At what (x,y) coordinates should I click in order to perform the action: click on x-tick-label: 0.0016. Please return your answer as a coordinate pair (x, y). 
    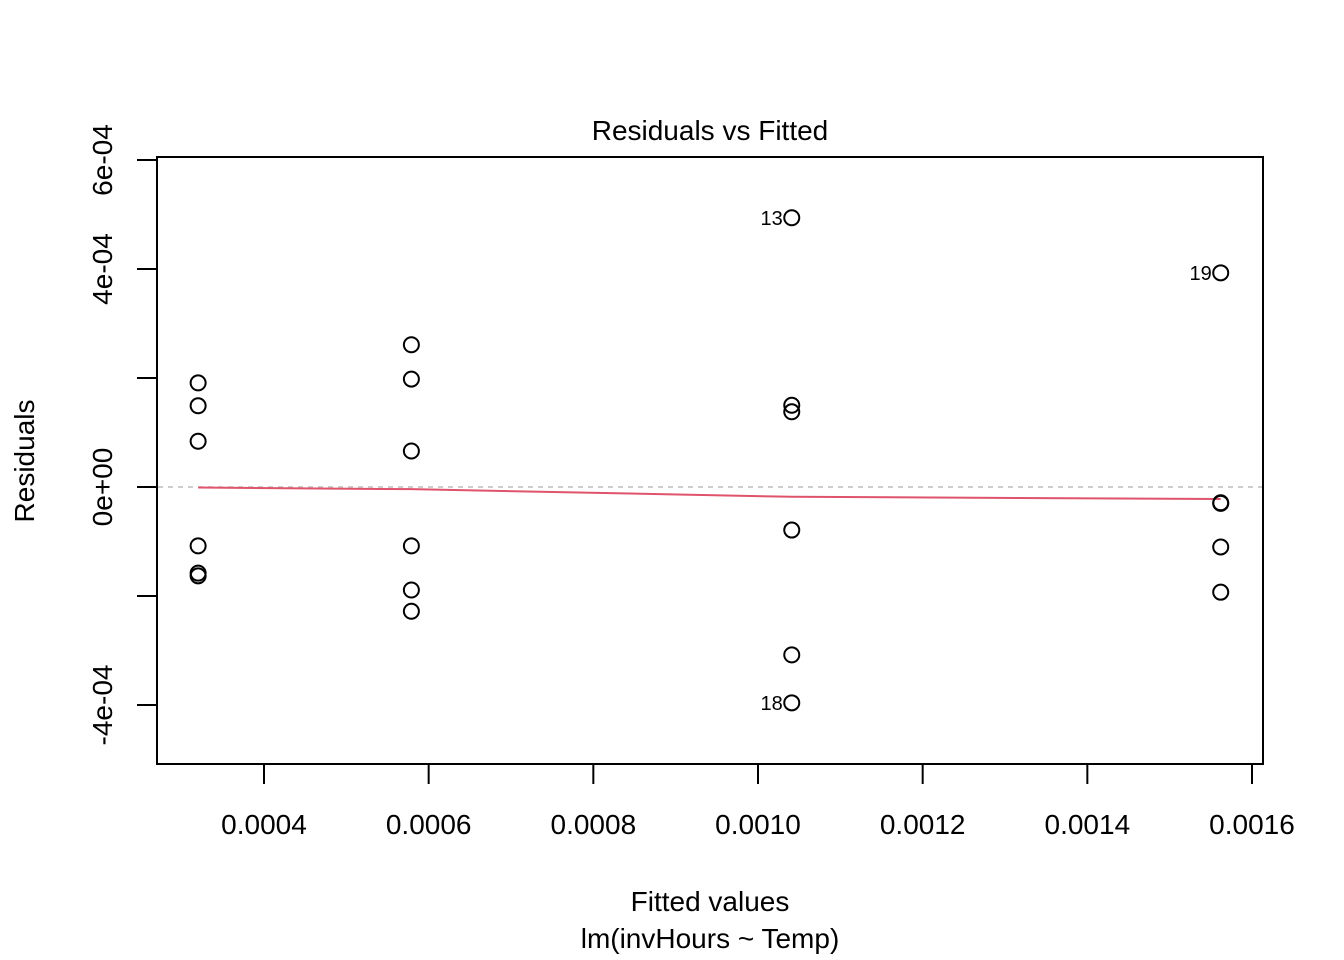
    Looking at the image, I should click on (1252, 824).